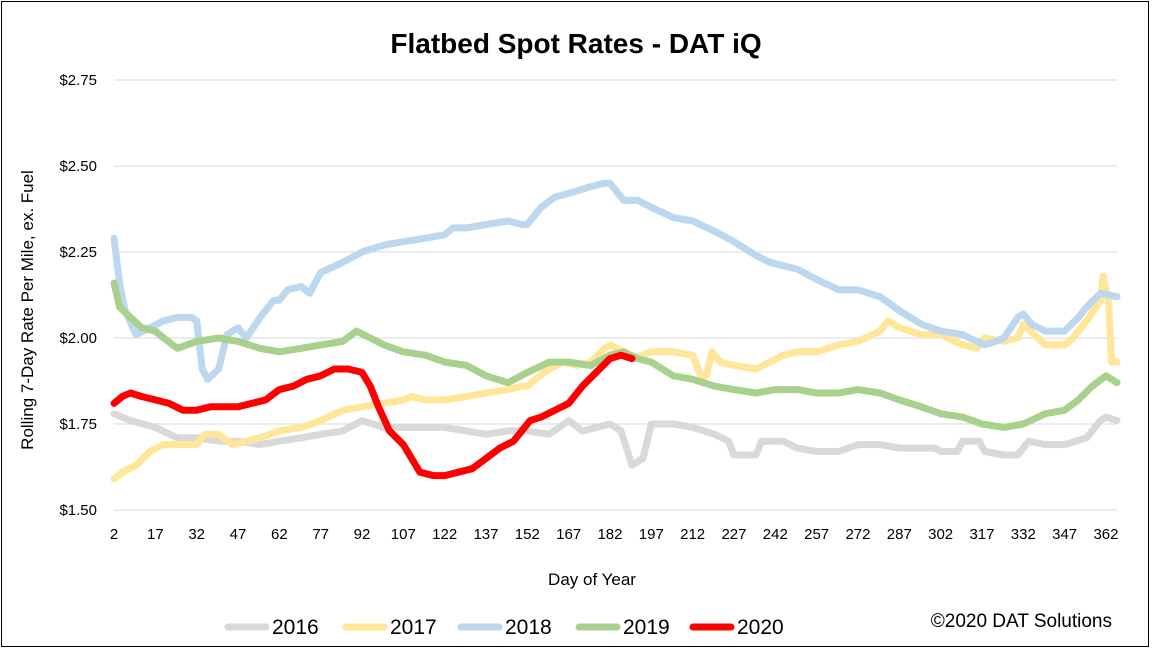  I want to click on chart-title: Flatbed Spot Rates - DAT iQ, so click(575, 43).